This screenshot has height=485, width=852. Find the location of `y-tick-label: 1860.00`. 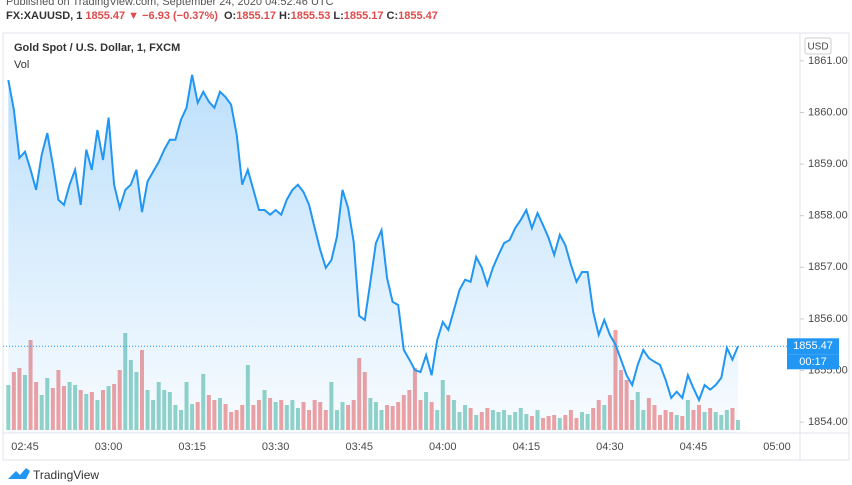

y-tick-label: 1860.00 is located at coordinates (828, 112).